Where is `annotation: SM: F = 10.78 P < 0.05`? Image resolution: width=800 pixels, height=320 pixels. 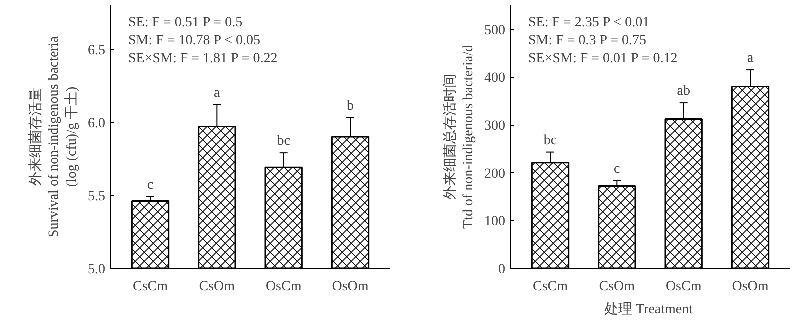
annotation: SM: F = 10.78 P < 0.05 is located at coordinates (194, 41).